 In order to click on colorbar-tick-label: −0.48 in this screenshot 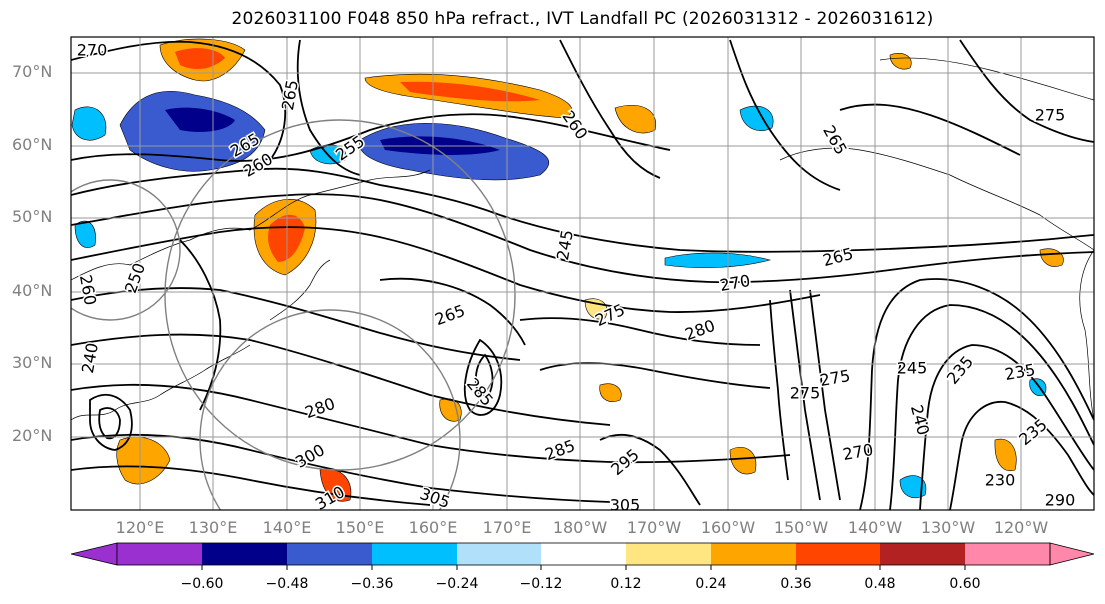, I will do `click(287, 584)`.